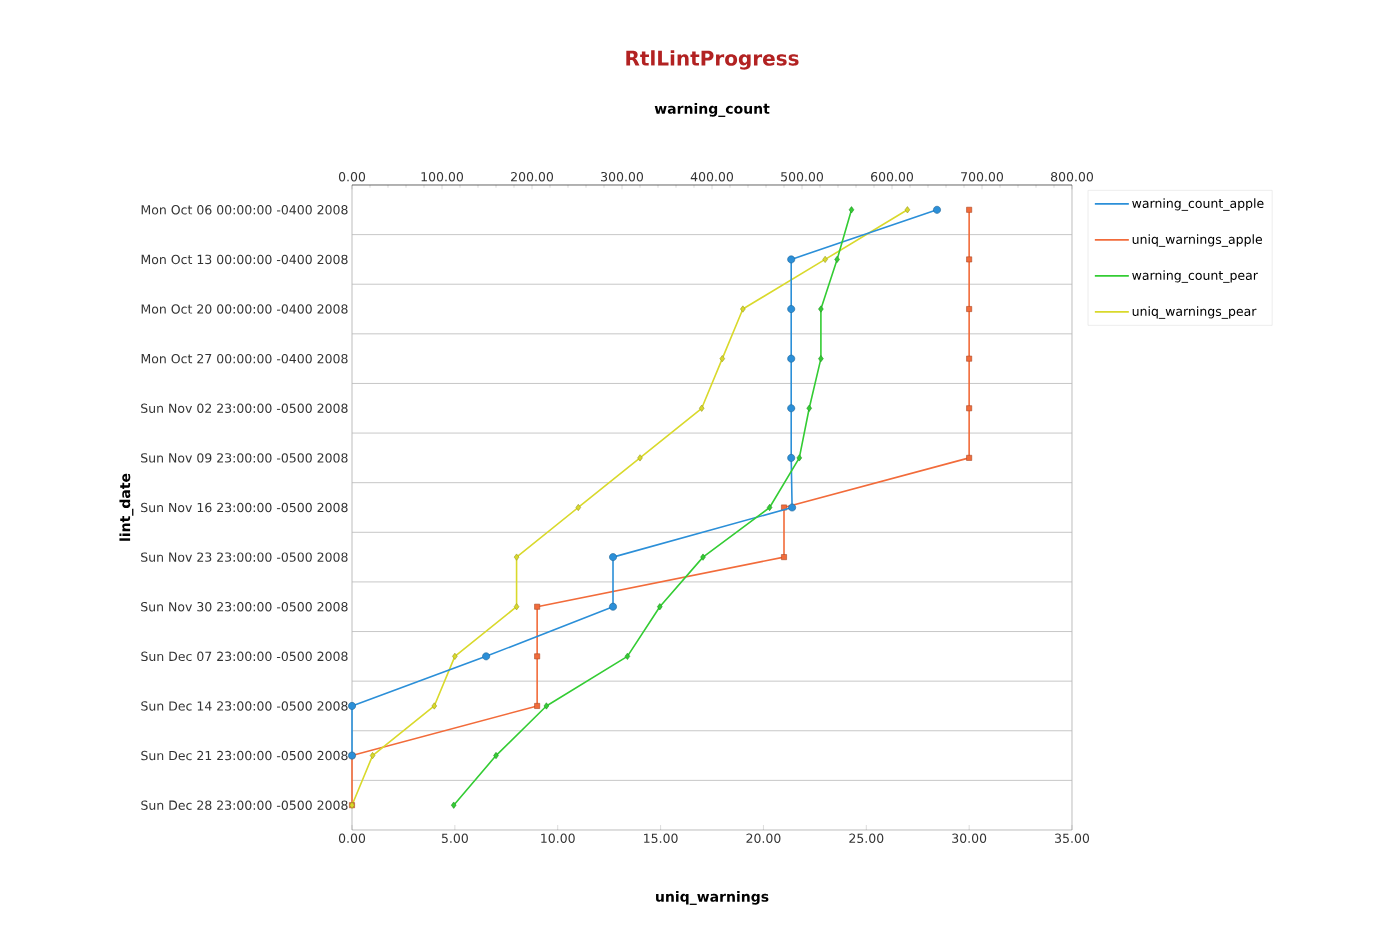 This screenshot has width=1387, height=934. What do you see at coordinates (1072, 838) in the screenshot?
I see `x-tick-label: 35.00` at bounding box center [1072, 838].